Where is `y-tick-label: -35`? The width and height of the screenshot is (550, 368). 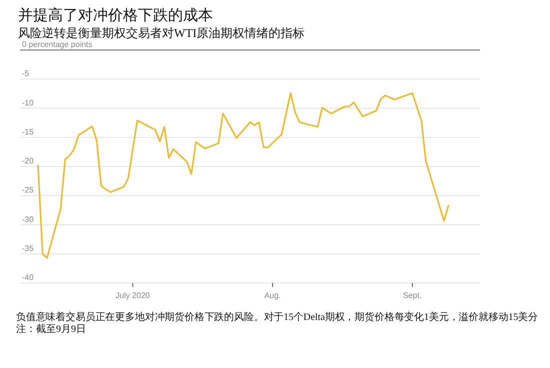 y-tick-label: -35 is located at coordinates (28, 248).